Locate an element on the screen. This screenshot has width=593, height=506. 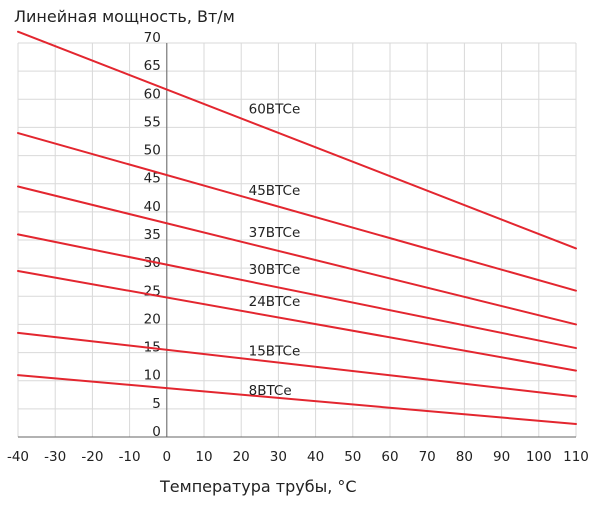
y-tick-label: 55 is located at coordinates (152, 122).